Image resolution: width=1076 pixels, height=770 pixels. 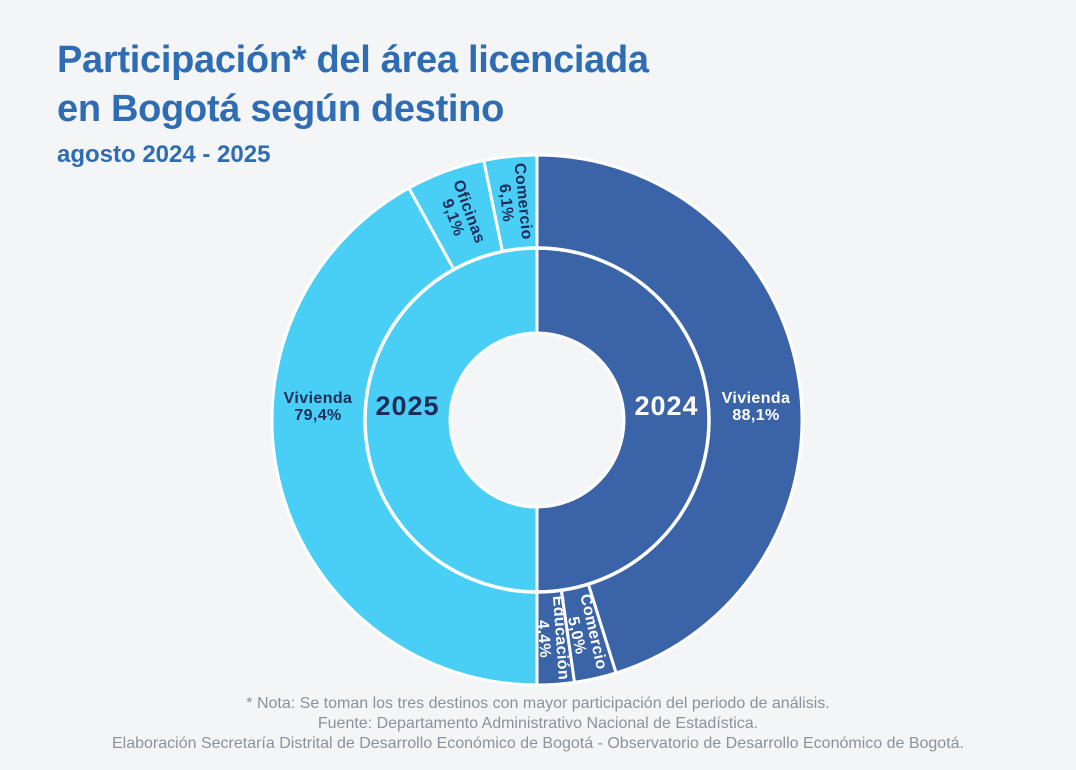 What do you see at coordinates (281, 109) in the screenshot?
I see `chart-title-line-2: en Bogotá según destino` at bounding box center [281, 109].